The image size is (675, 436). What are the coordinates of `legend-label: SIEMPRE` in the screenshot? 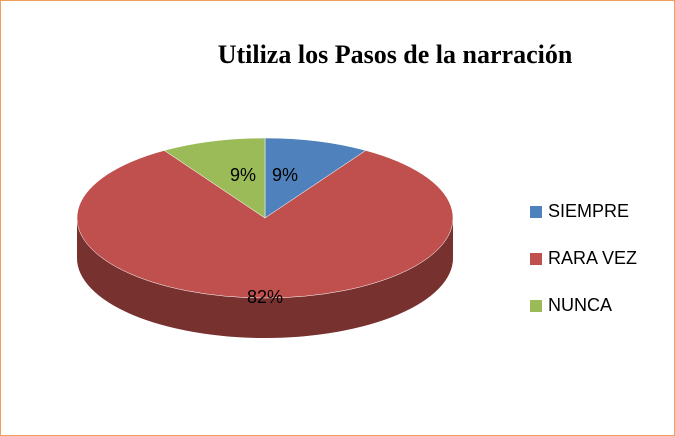 It's located at (588, 211).